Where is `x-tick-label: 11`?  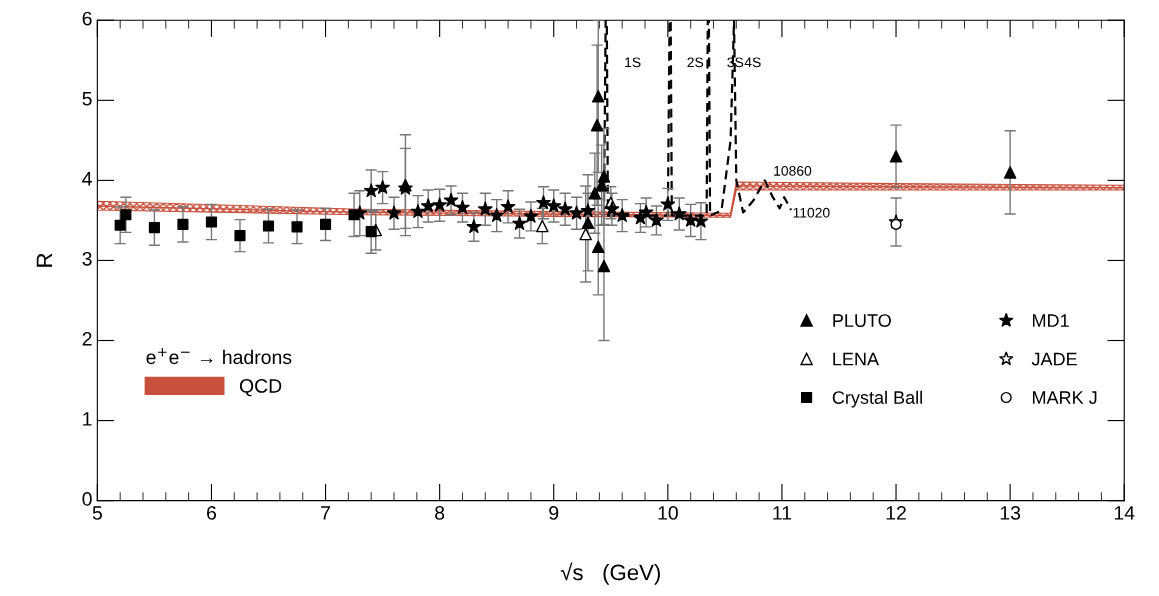 x-tick-label: 11 is located at coordinates (782, 513).